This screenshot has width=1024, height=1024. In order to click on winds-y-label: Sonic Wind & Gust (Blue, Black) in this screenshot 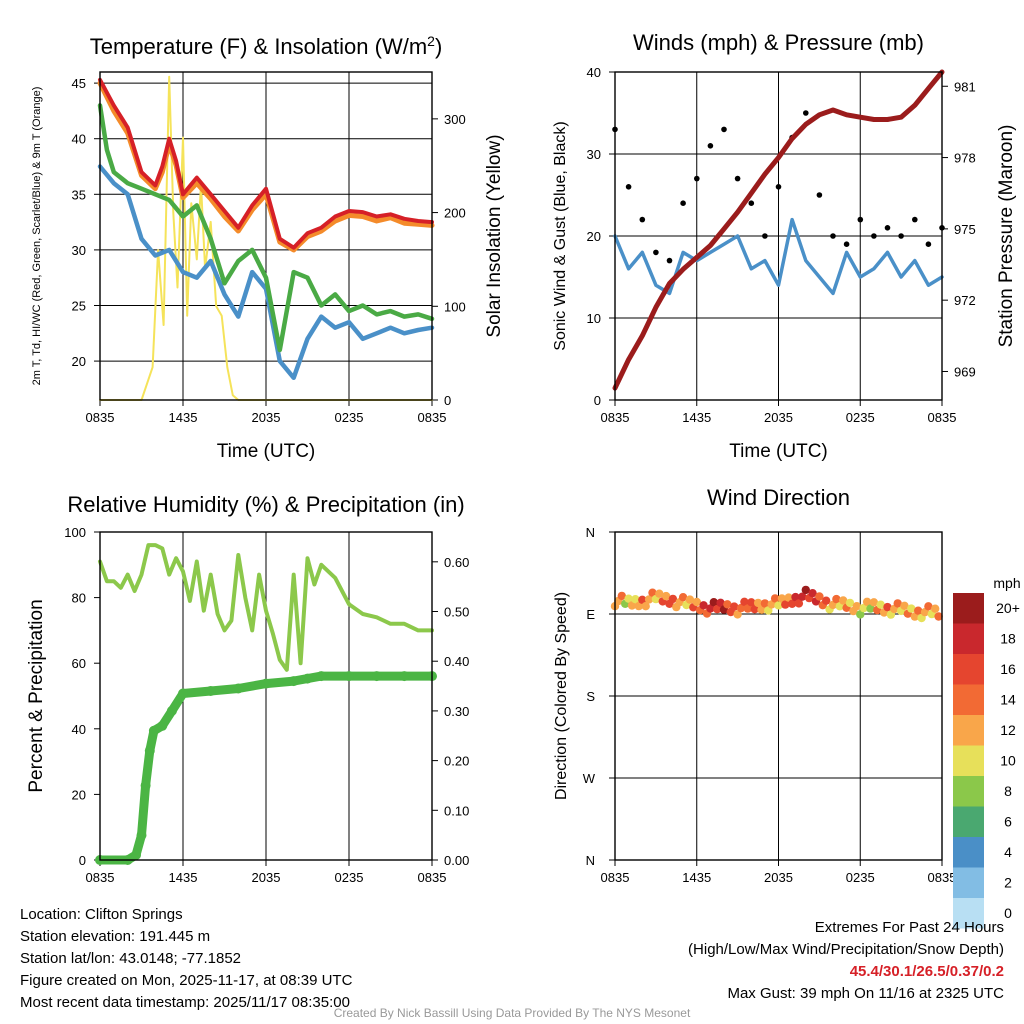, I will do `click(560, 235)`.